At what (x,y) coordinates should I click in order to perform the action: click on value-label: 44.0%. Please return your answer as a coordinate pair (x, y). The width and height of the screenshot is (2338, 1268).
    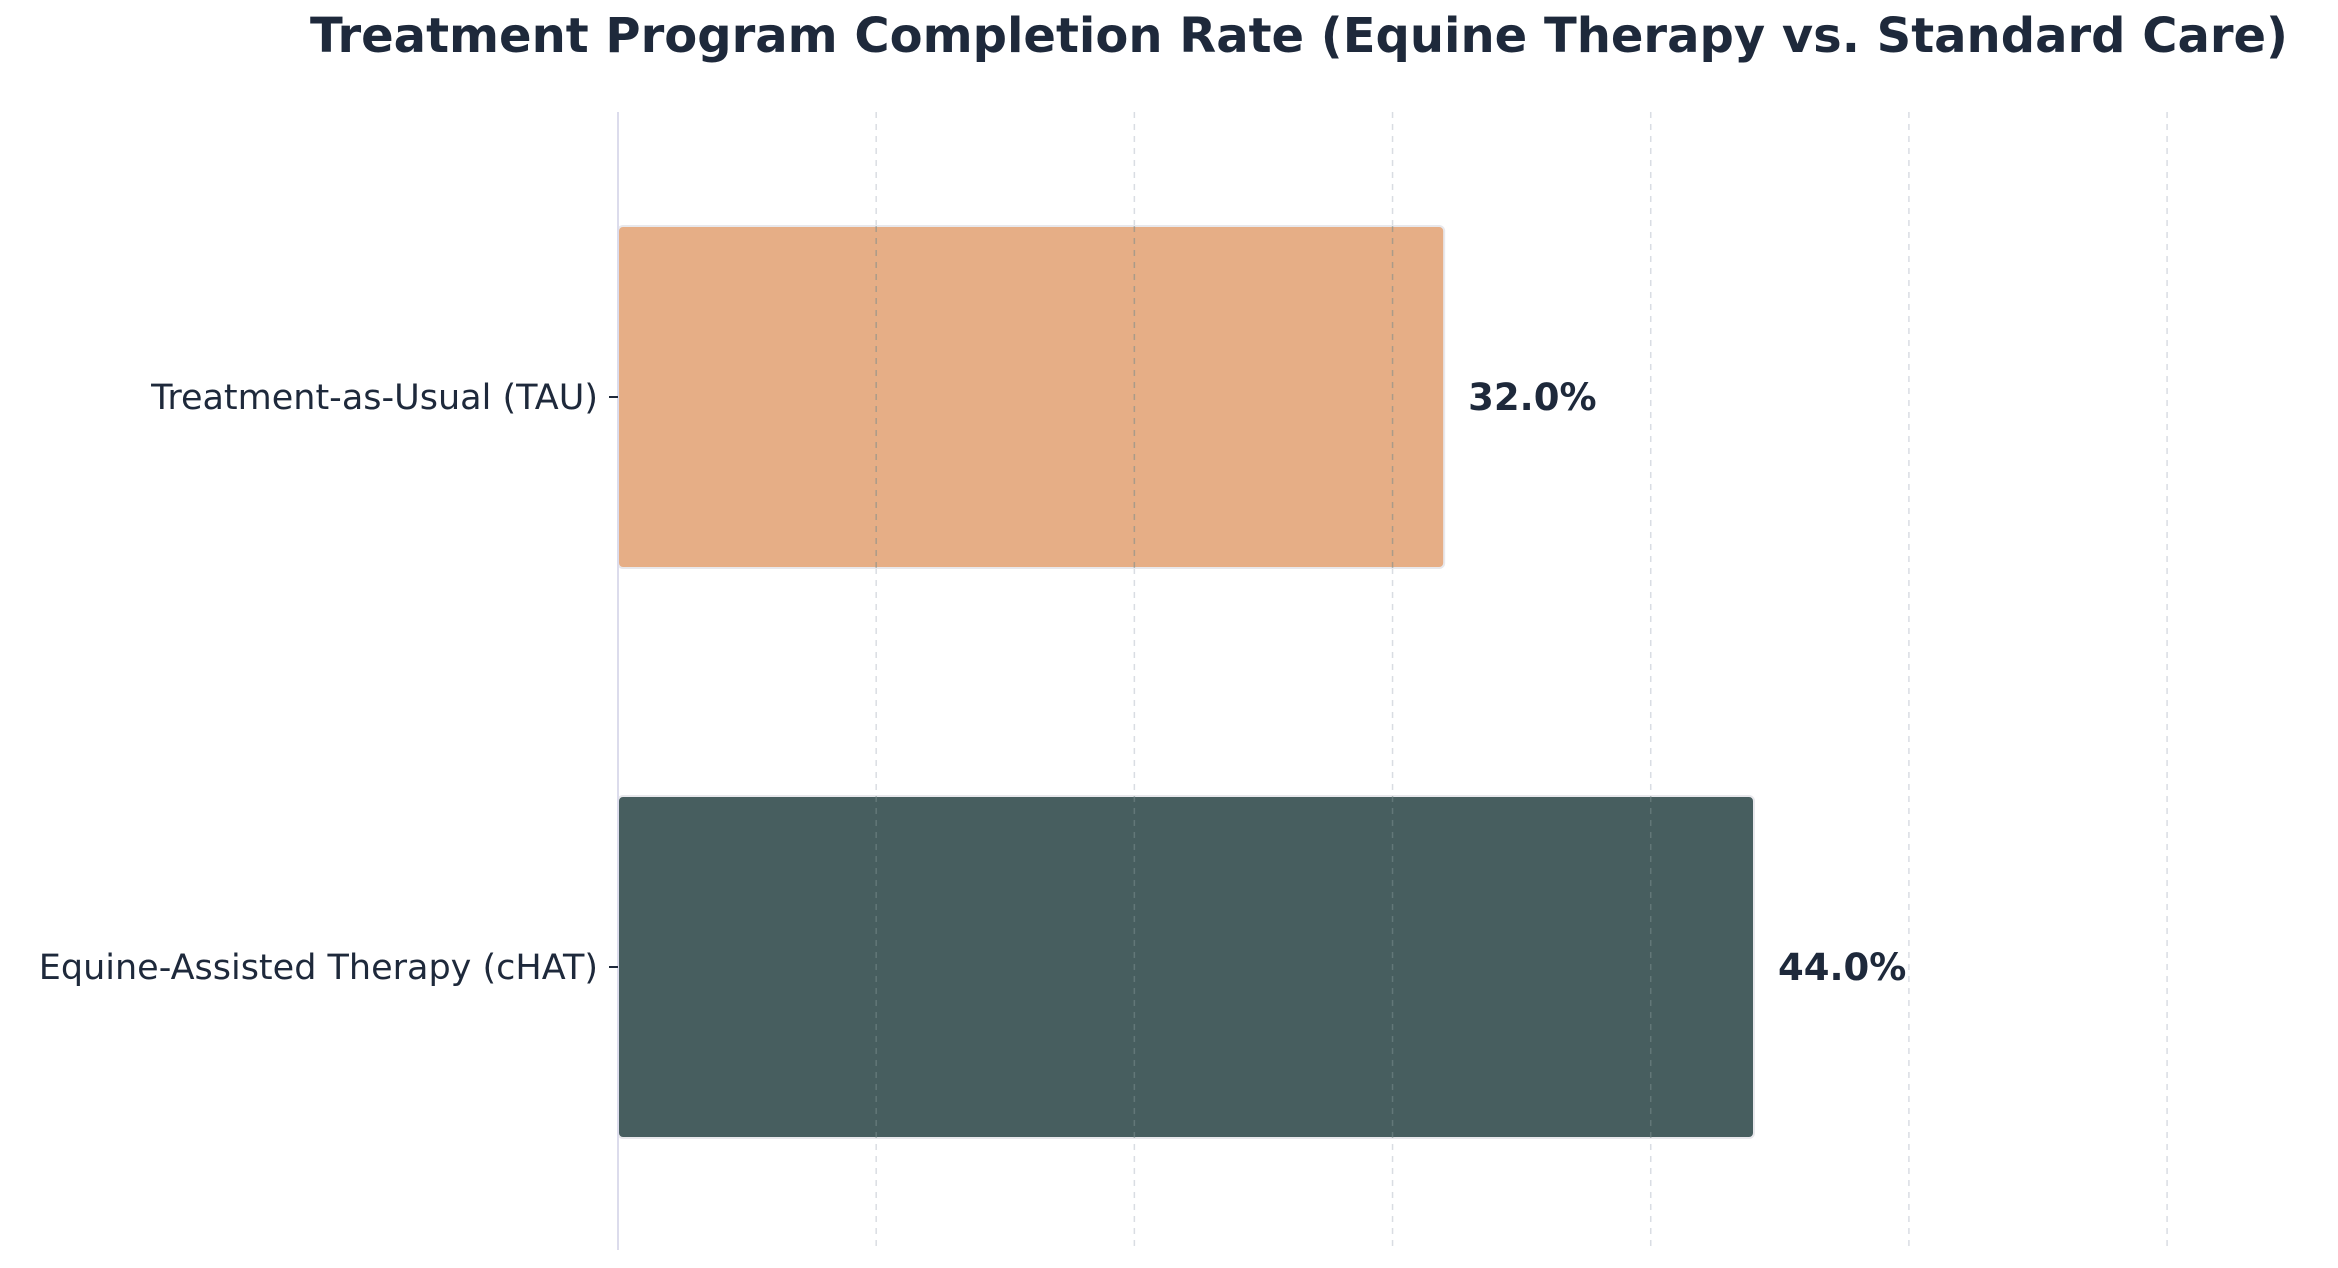
    Looking at the image, I should click on (1842, 967).